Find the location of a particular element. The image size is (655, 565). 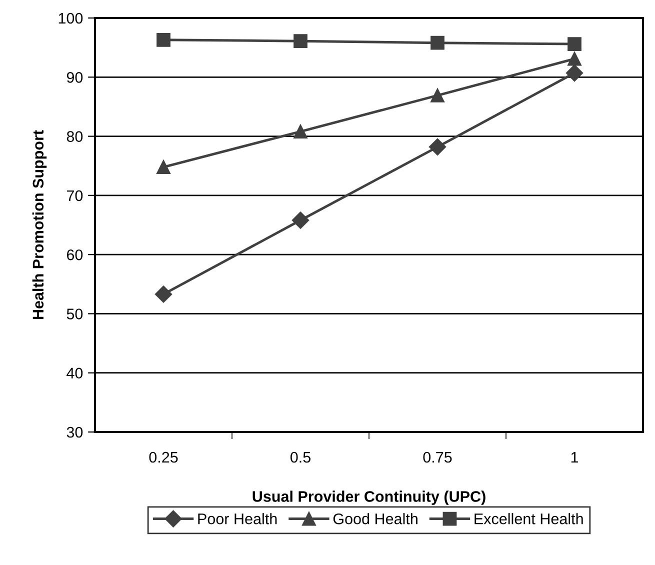

y-axis-title: Health Promotion Support is located at coordinates (39, 225).